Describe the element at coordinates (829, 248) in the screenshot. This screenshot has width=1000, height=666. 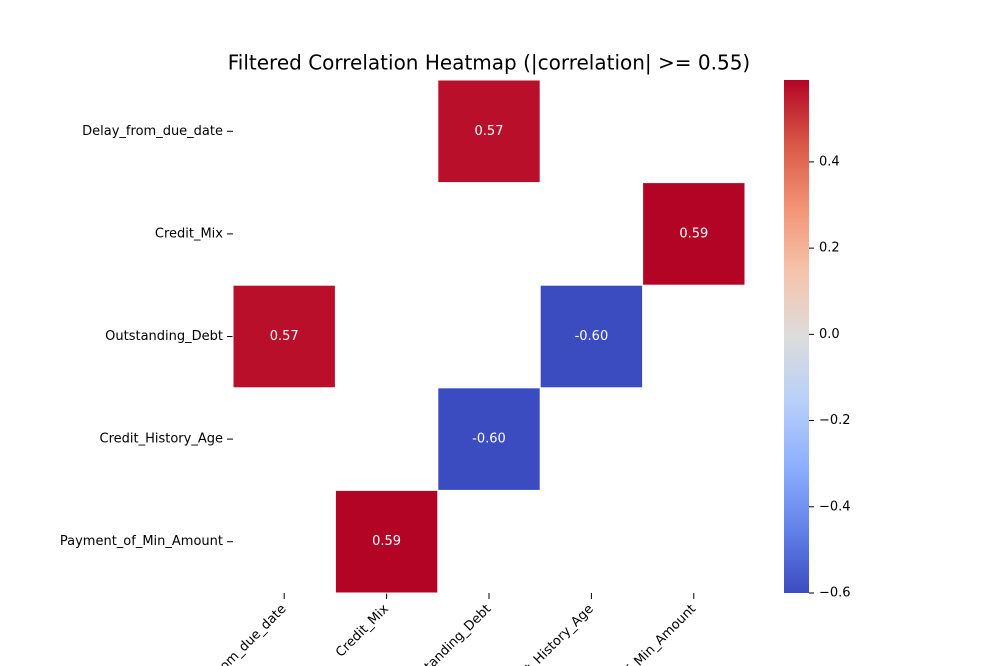
I see `colorbar-tick-label: 0.2` at that location.